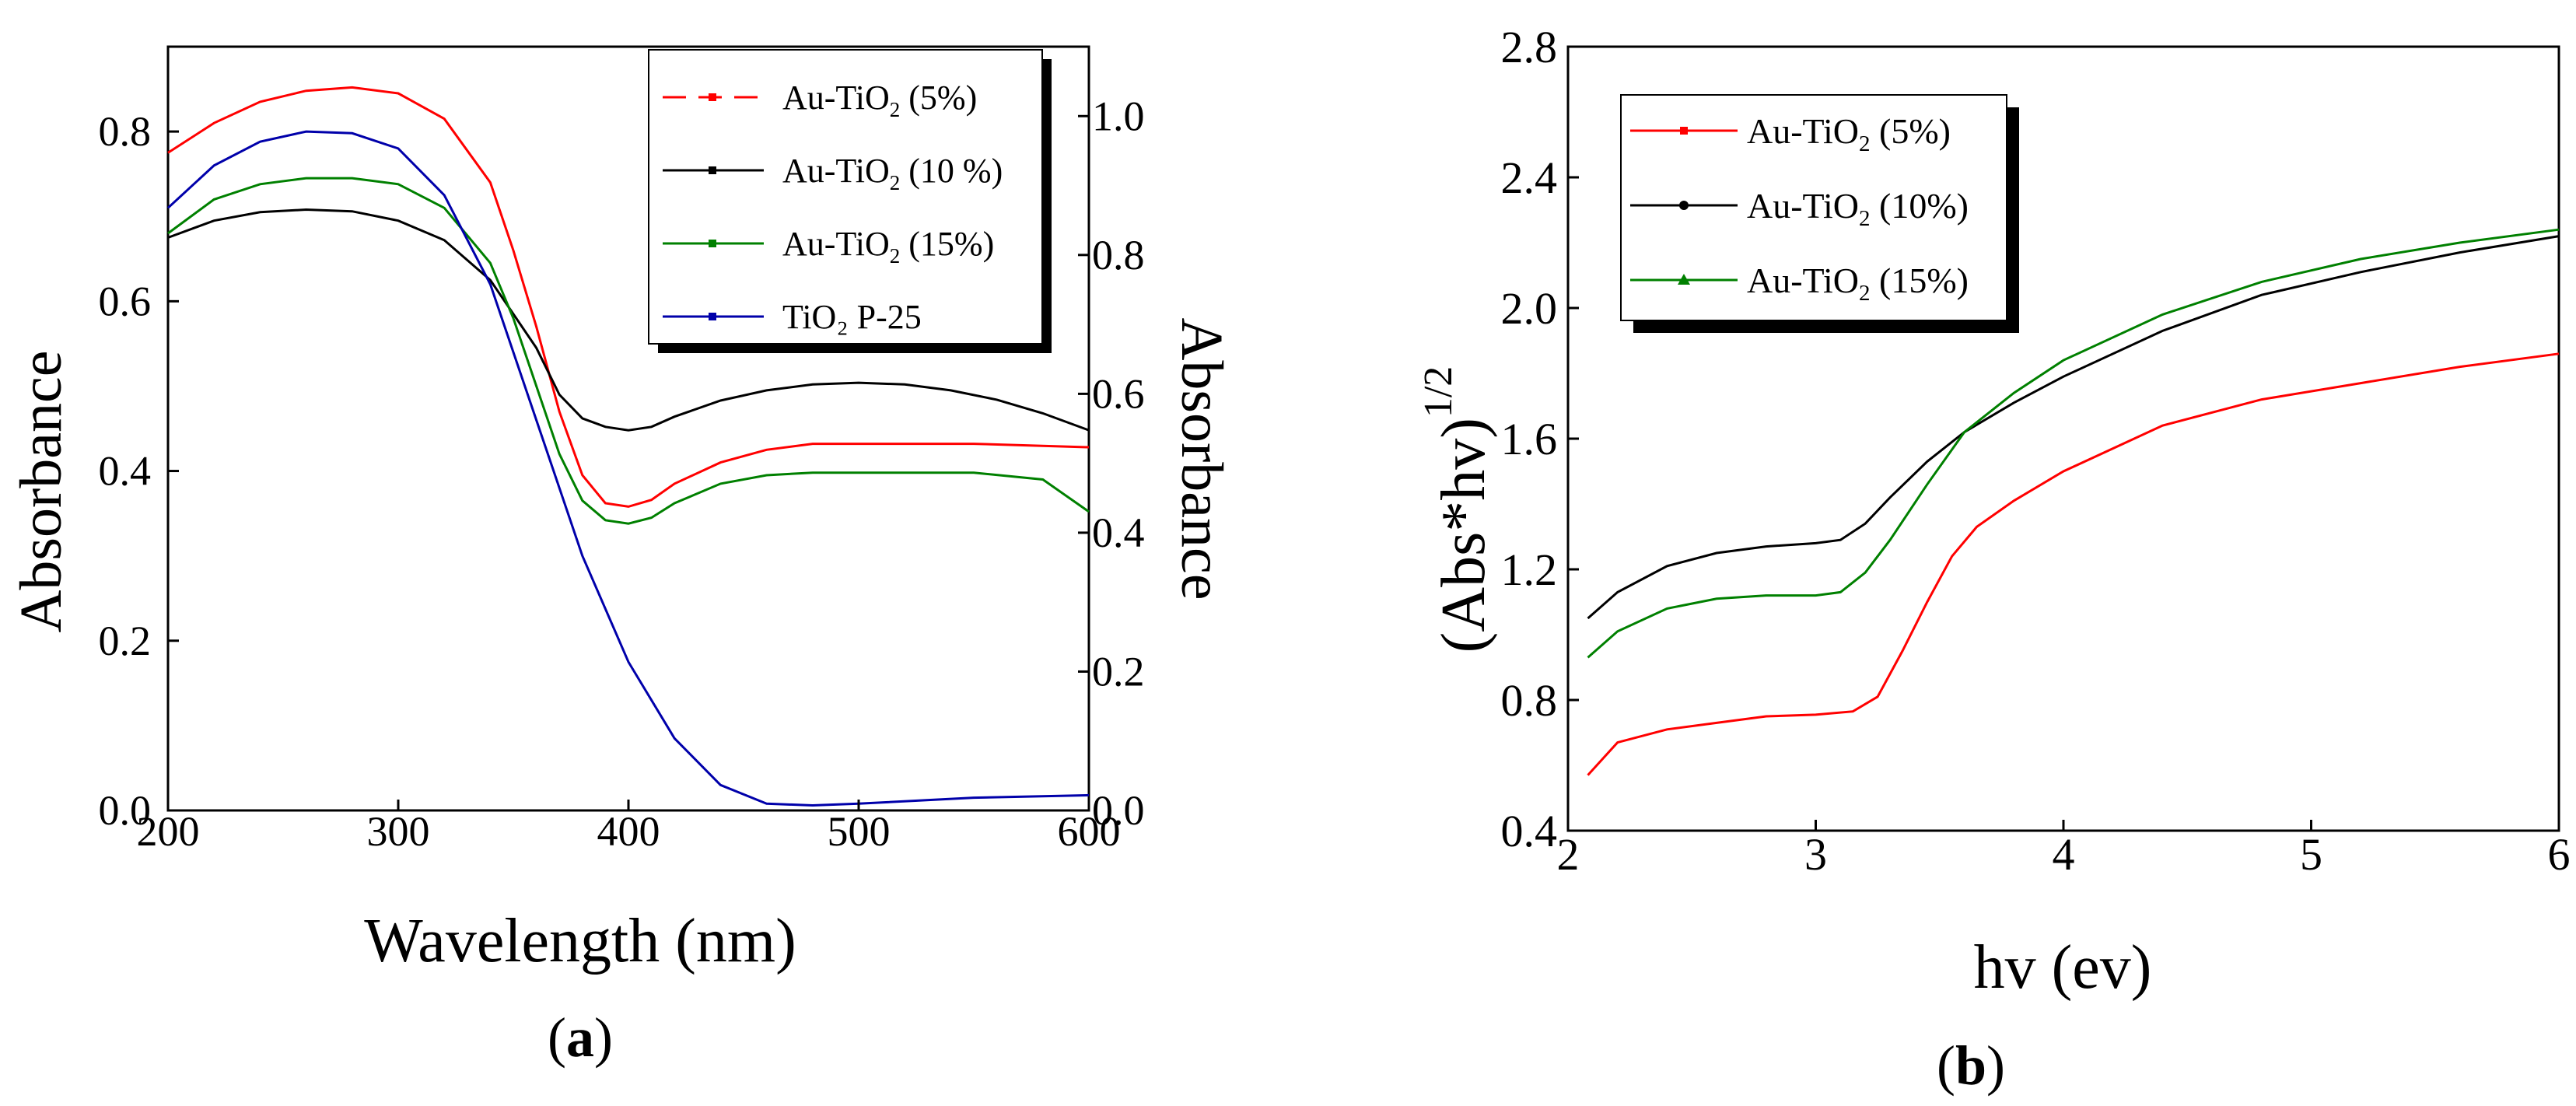 The height and width of the screenshot is (1106, 2576). I want to click on x-tick-label: 200, so click(169, 832).